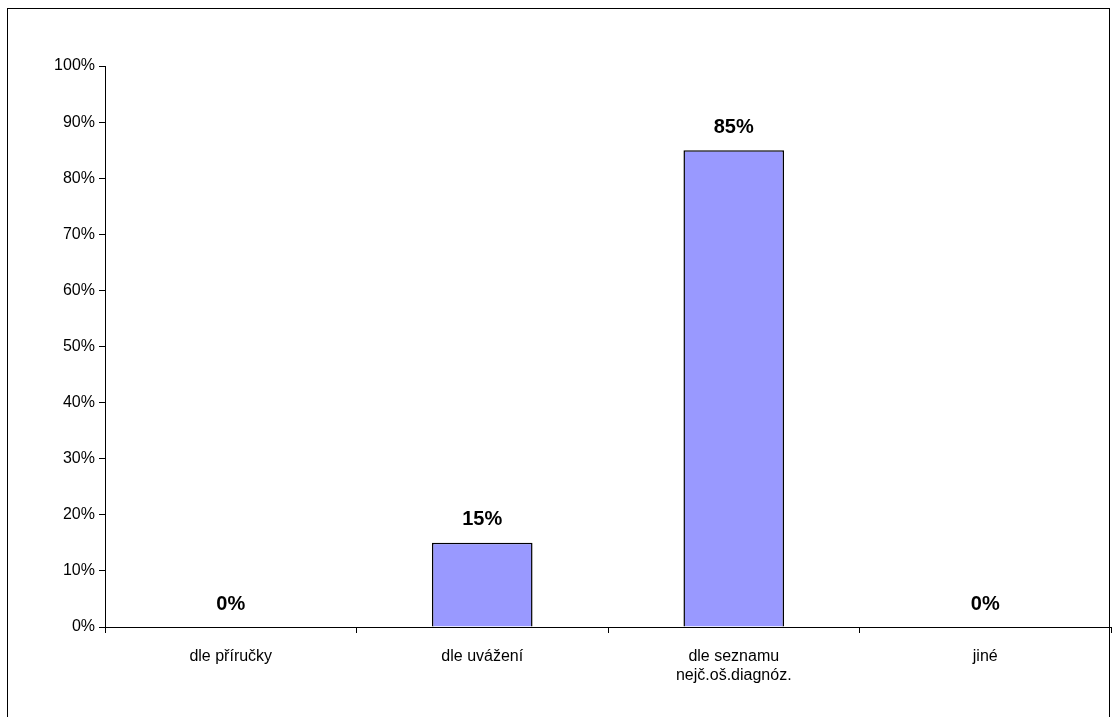  Describe the element at coordinates (78, 570) in the screenshot. I see `y-tick-label: 10%` at that location.